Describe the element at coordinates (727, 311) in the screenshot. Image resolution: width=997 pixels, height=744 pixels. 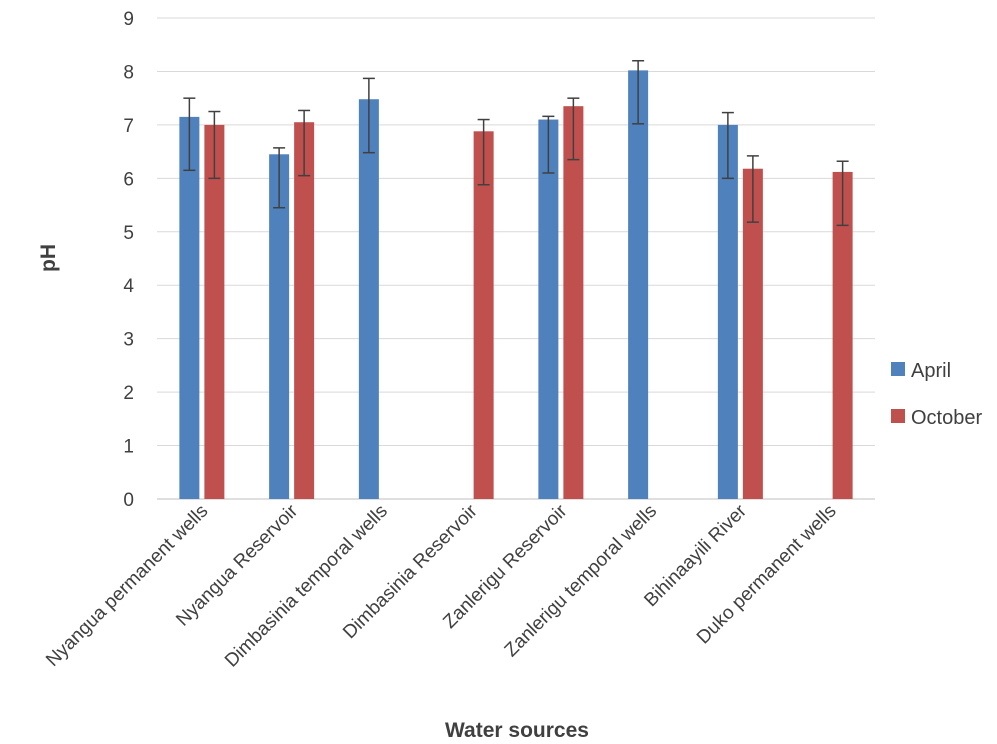
I see `bar-april-bihinaayili-river` at that location.